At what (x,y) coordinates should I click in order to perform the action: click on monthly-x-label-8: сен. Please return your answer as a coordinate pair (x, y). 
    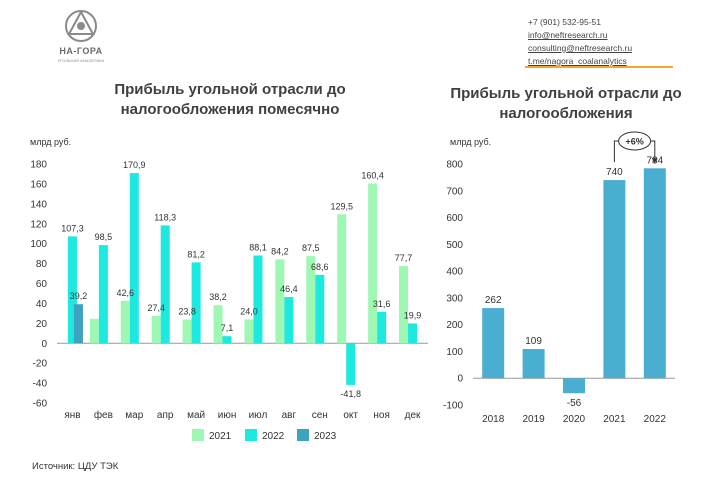
    Looking at the image, I should click on (320, 415).